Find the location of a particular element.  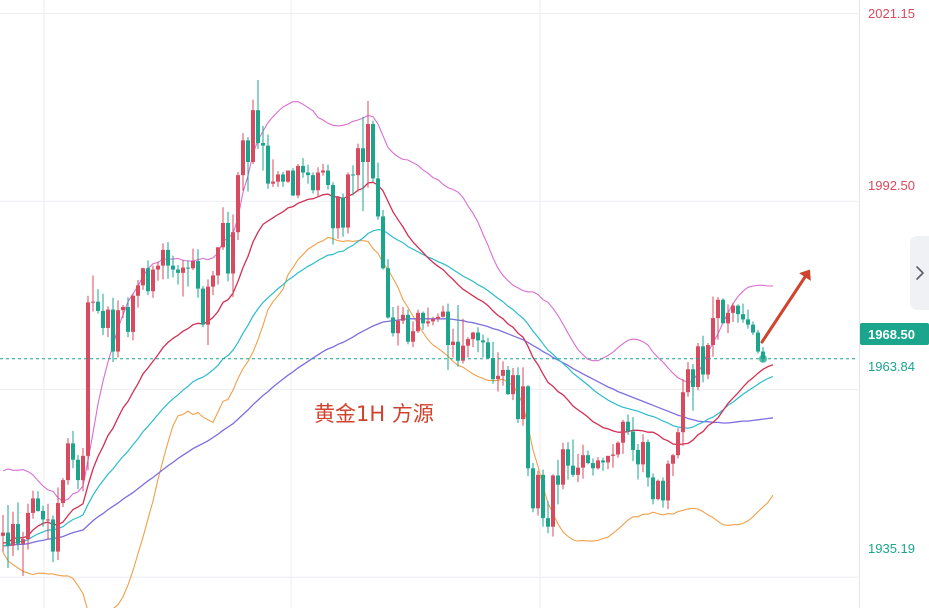

current-price-tag: 1968.50 is located at coordinates (894, 334).